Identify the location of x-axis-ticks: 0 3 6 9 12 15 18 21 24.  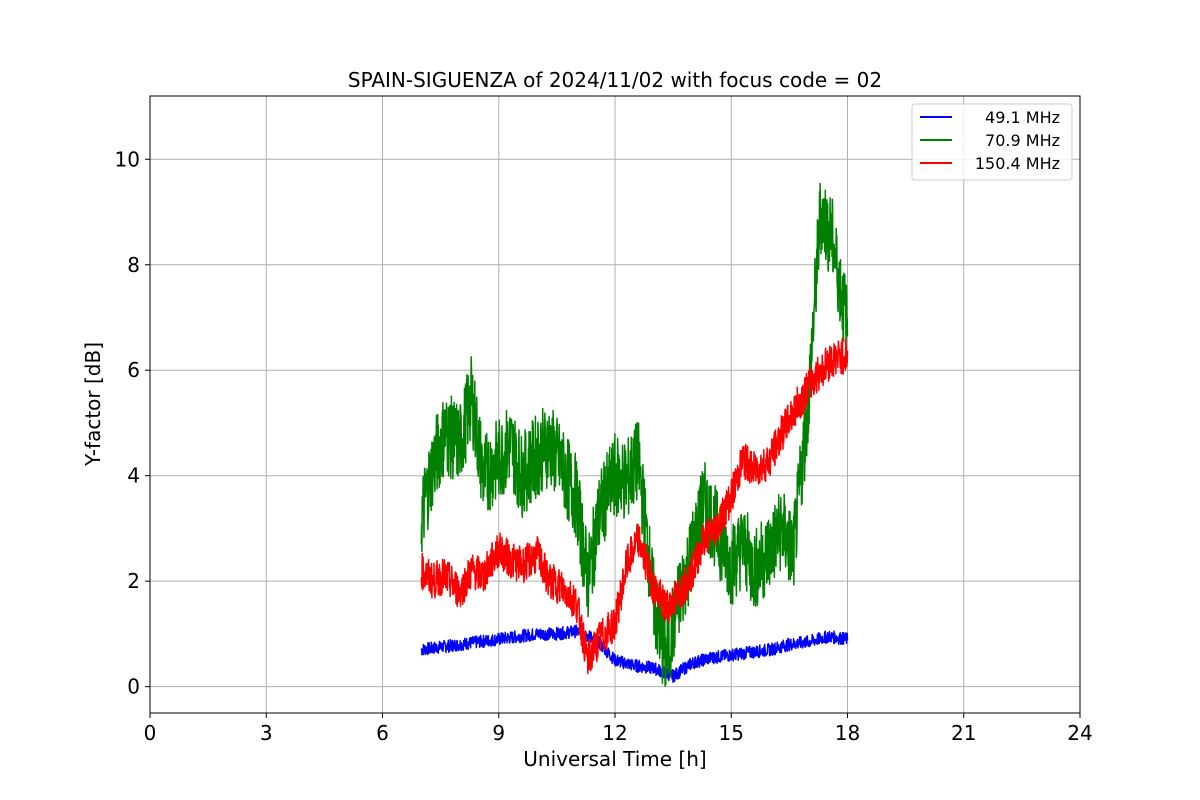
(618, 729).